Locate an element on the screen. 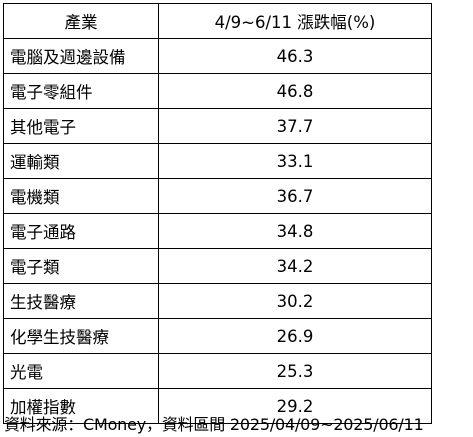 This screenshot has height=437, width=473. change-value: 37.7 is located at coordinates (295, 126).